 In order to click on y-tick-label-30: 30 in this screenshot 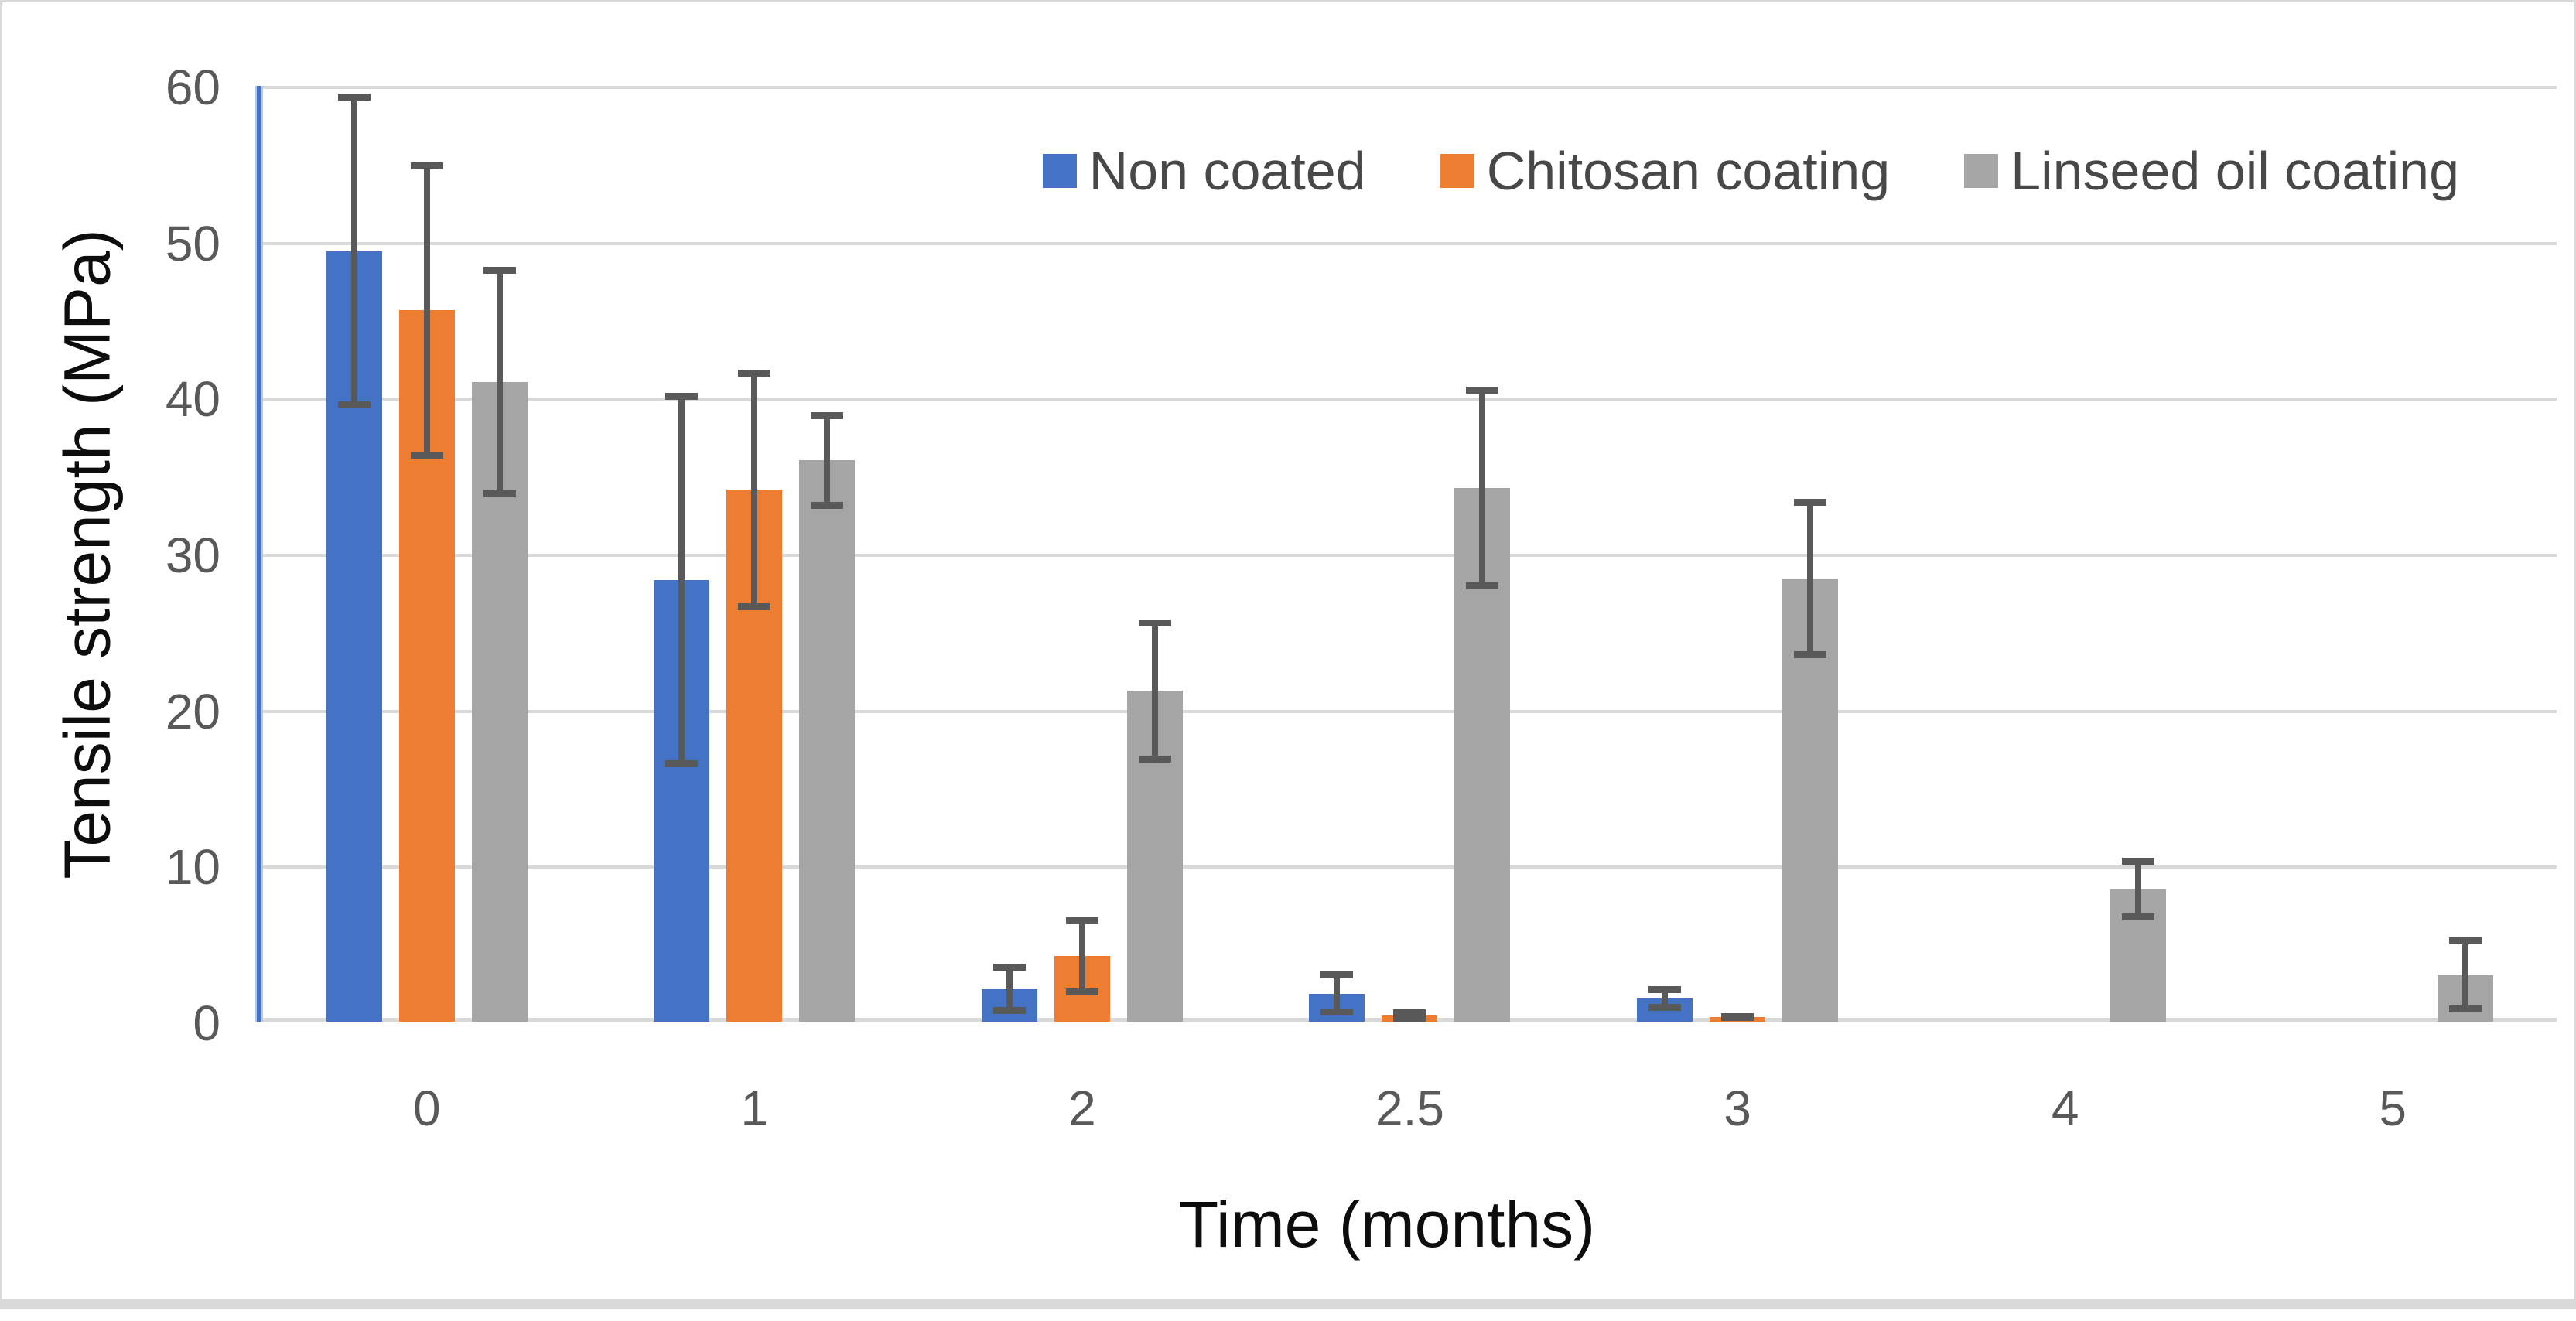, I will do `click(192, 555)`.